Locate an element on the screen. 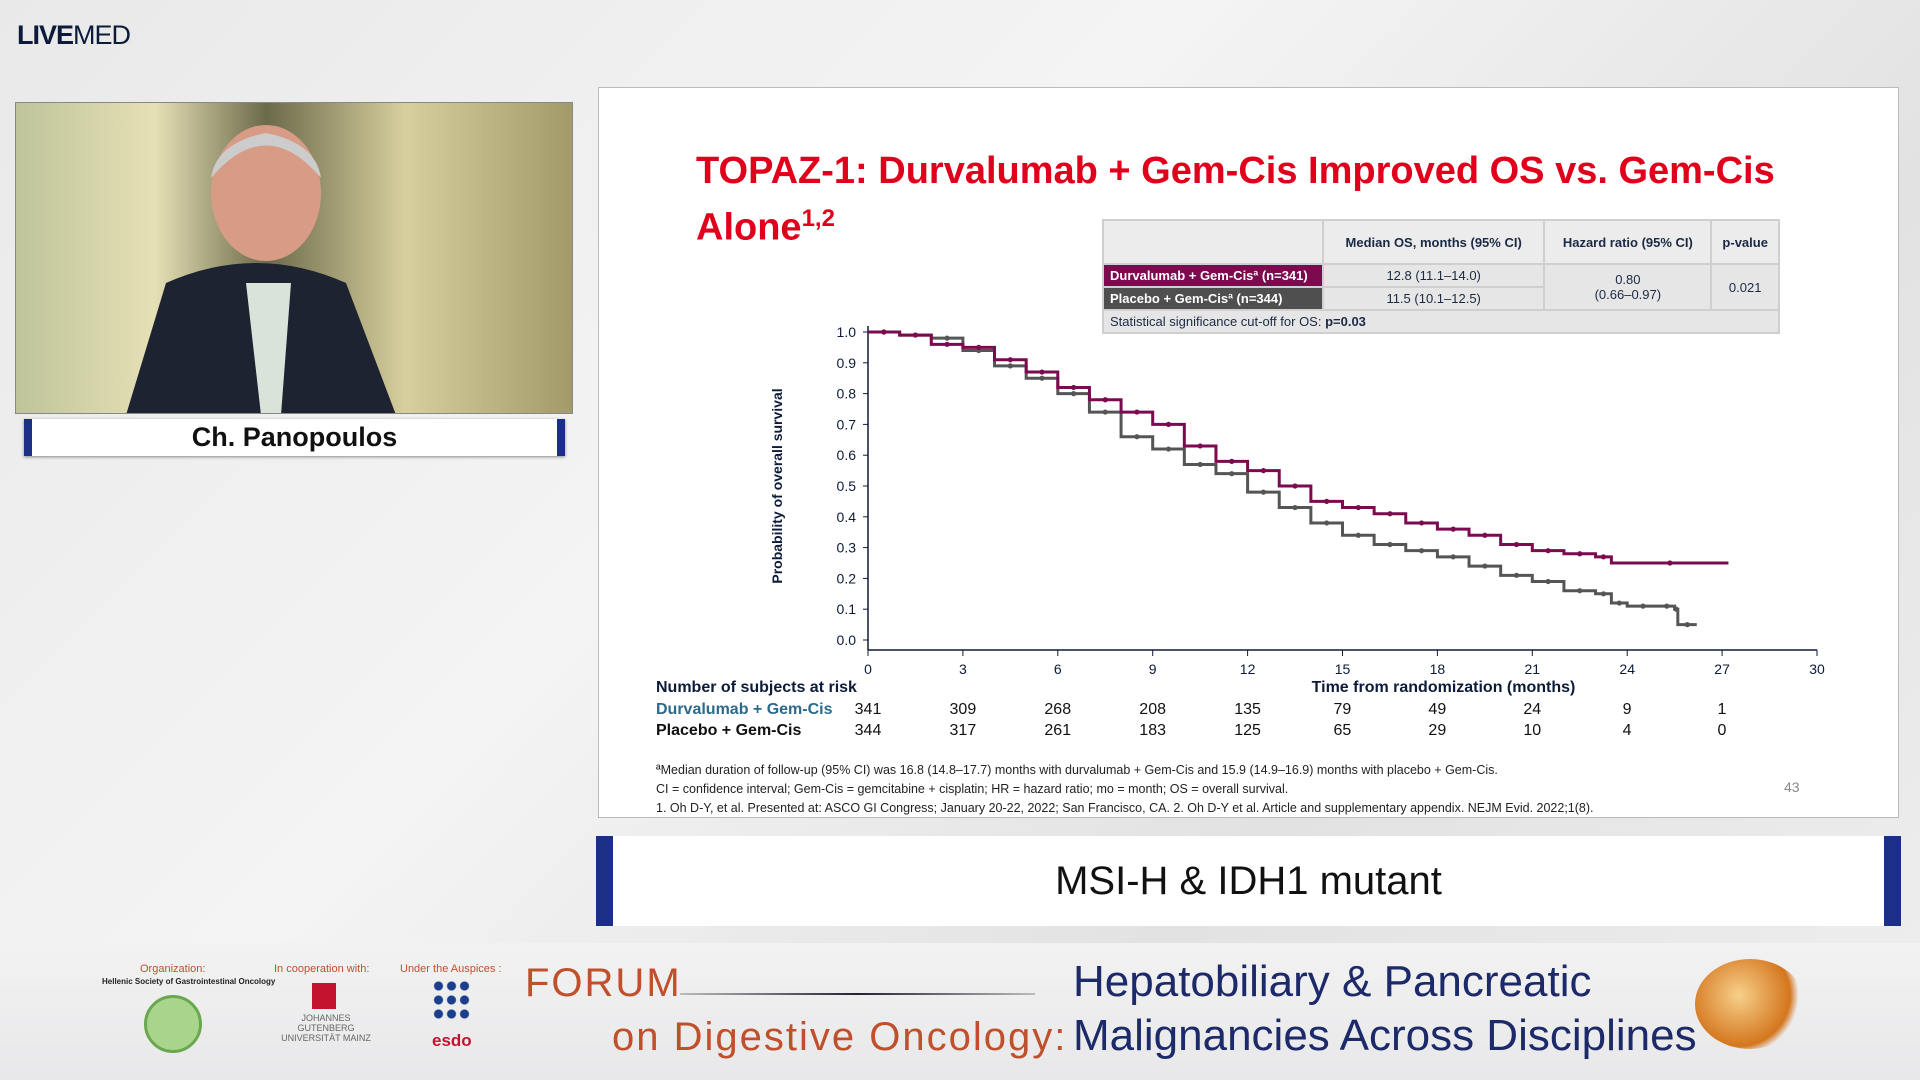 The image size is (1920, 1080). y-tick-label: 0.0 is located at coordinates (847, 640).